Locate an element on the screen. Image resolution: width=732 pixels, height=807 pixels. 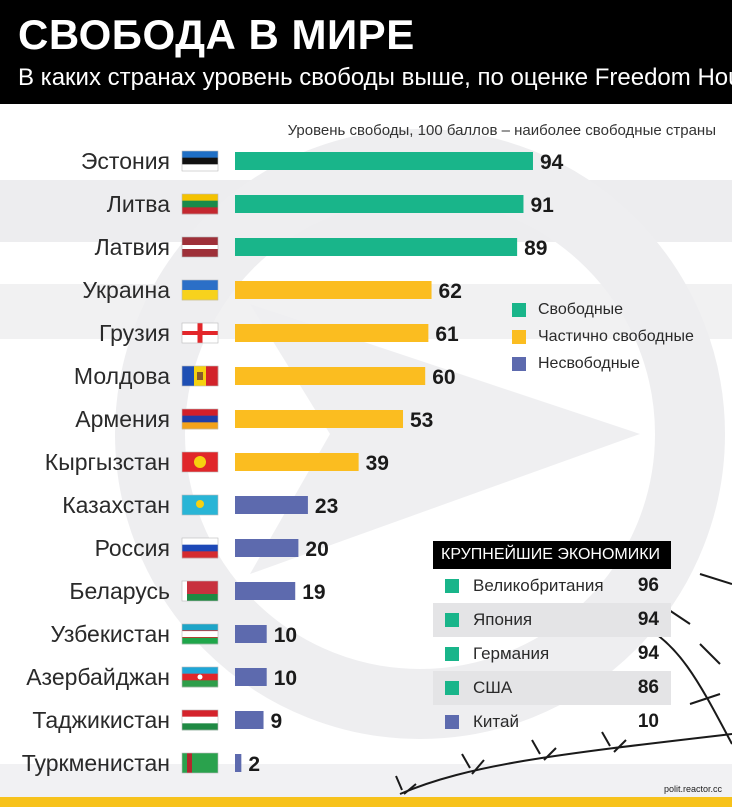
value-label: 94 is located at coordinates (552, 162).